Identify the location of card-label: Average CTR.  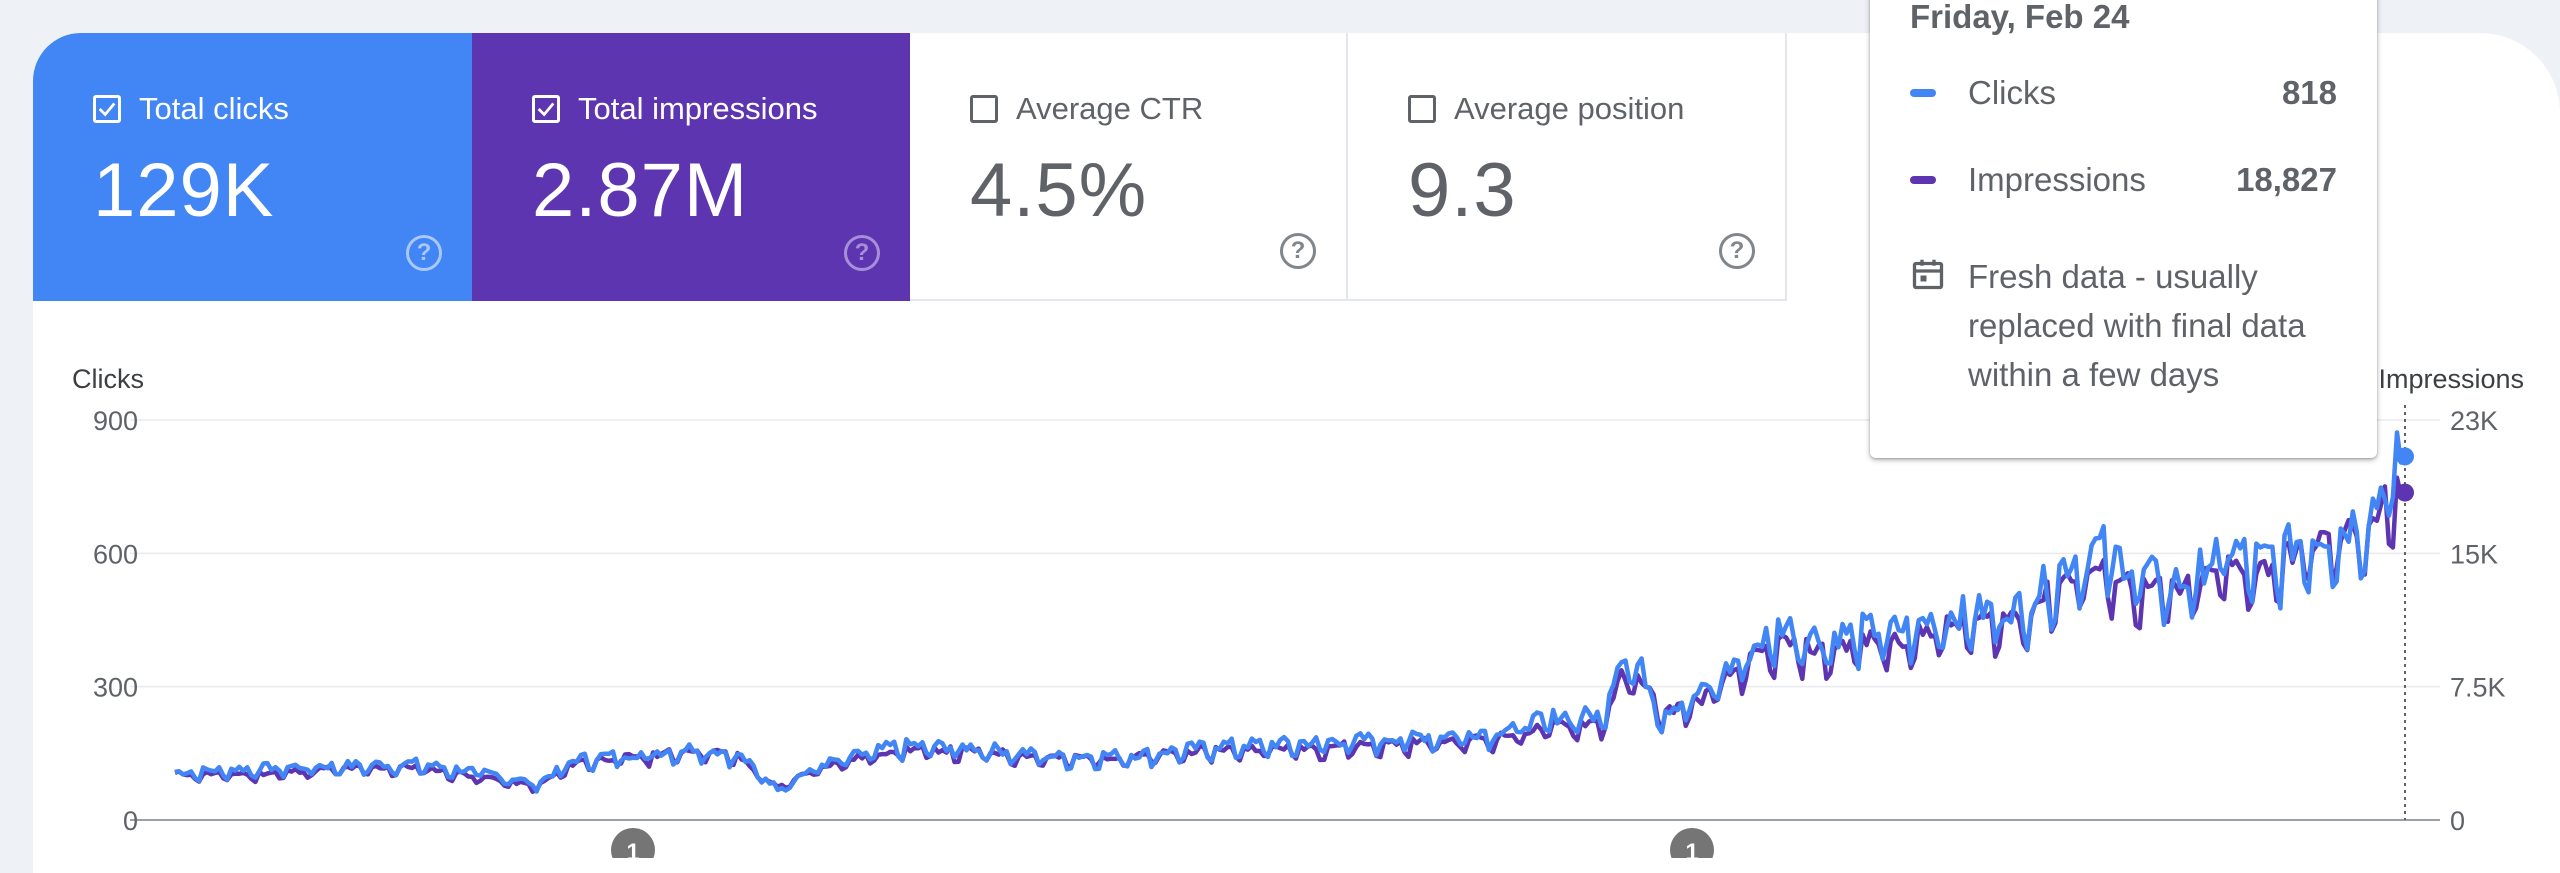
(1110, 108).